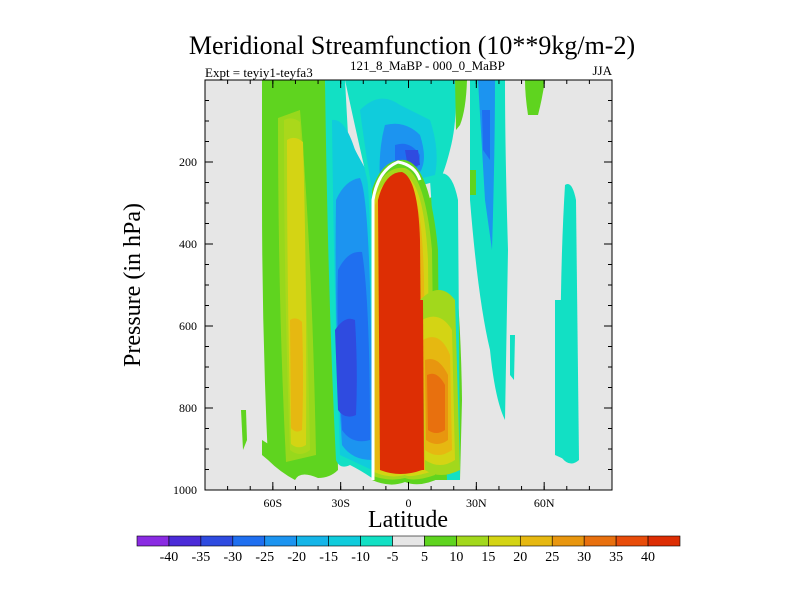 This screenshot has width=800, height=600. I want to click on contour-nh-blue-strip, so click(486, 165).